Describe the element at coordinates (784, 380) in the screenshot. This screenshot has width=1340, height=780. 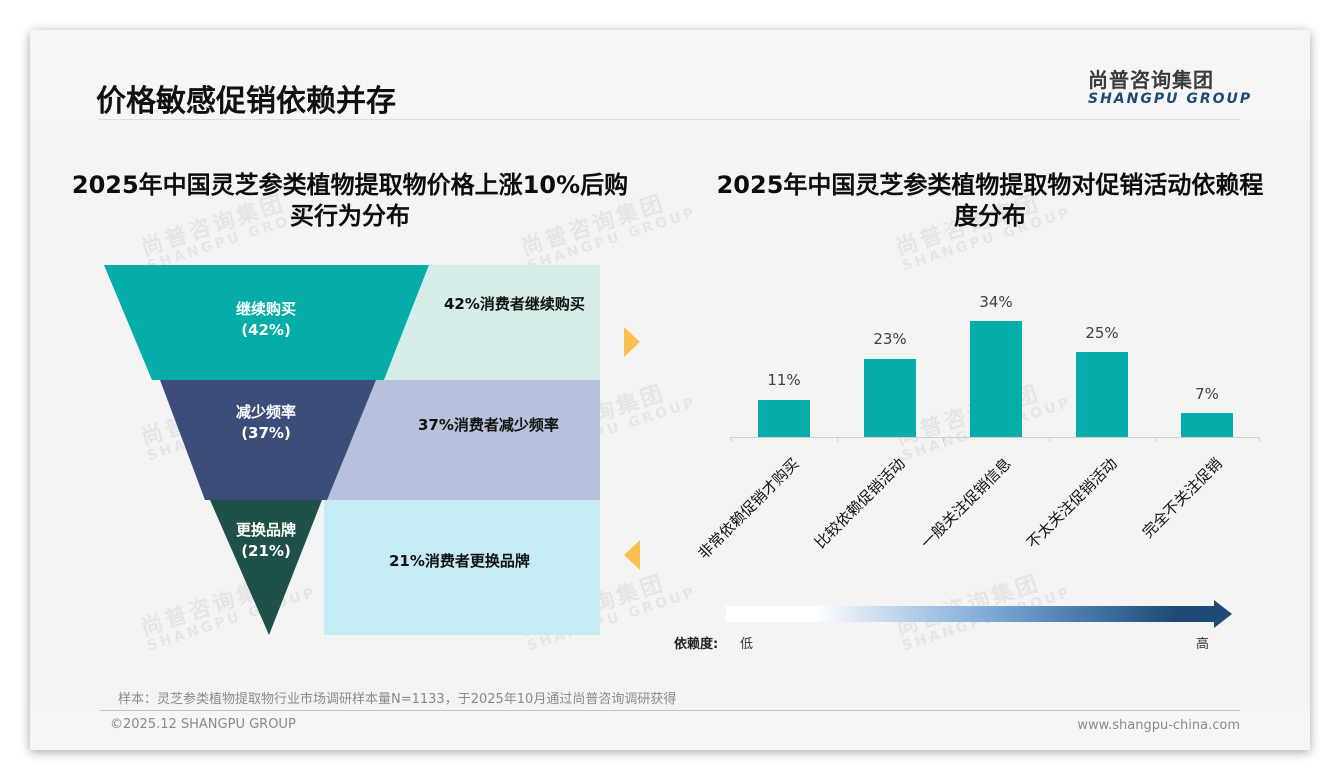
I see `bar-value-label: 11%` at that location.